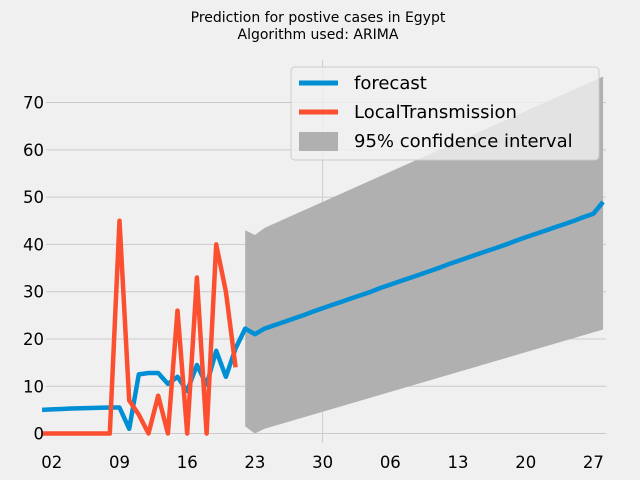 Image resolution: width=640 pixels, height=480 pixels. I want to click on y-tick-label: 60, so click(33, 150).